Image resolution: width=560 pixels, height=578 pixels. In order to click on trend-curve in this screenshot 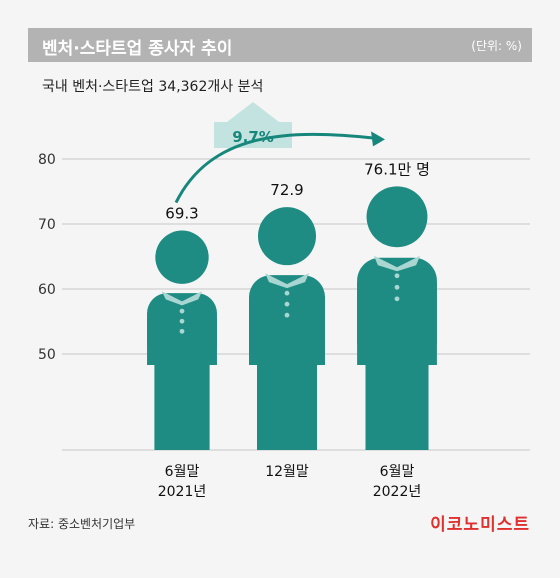, I will do `click(276, 168)`.